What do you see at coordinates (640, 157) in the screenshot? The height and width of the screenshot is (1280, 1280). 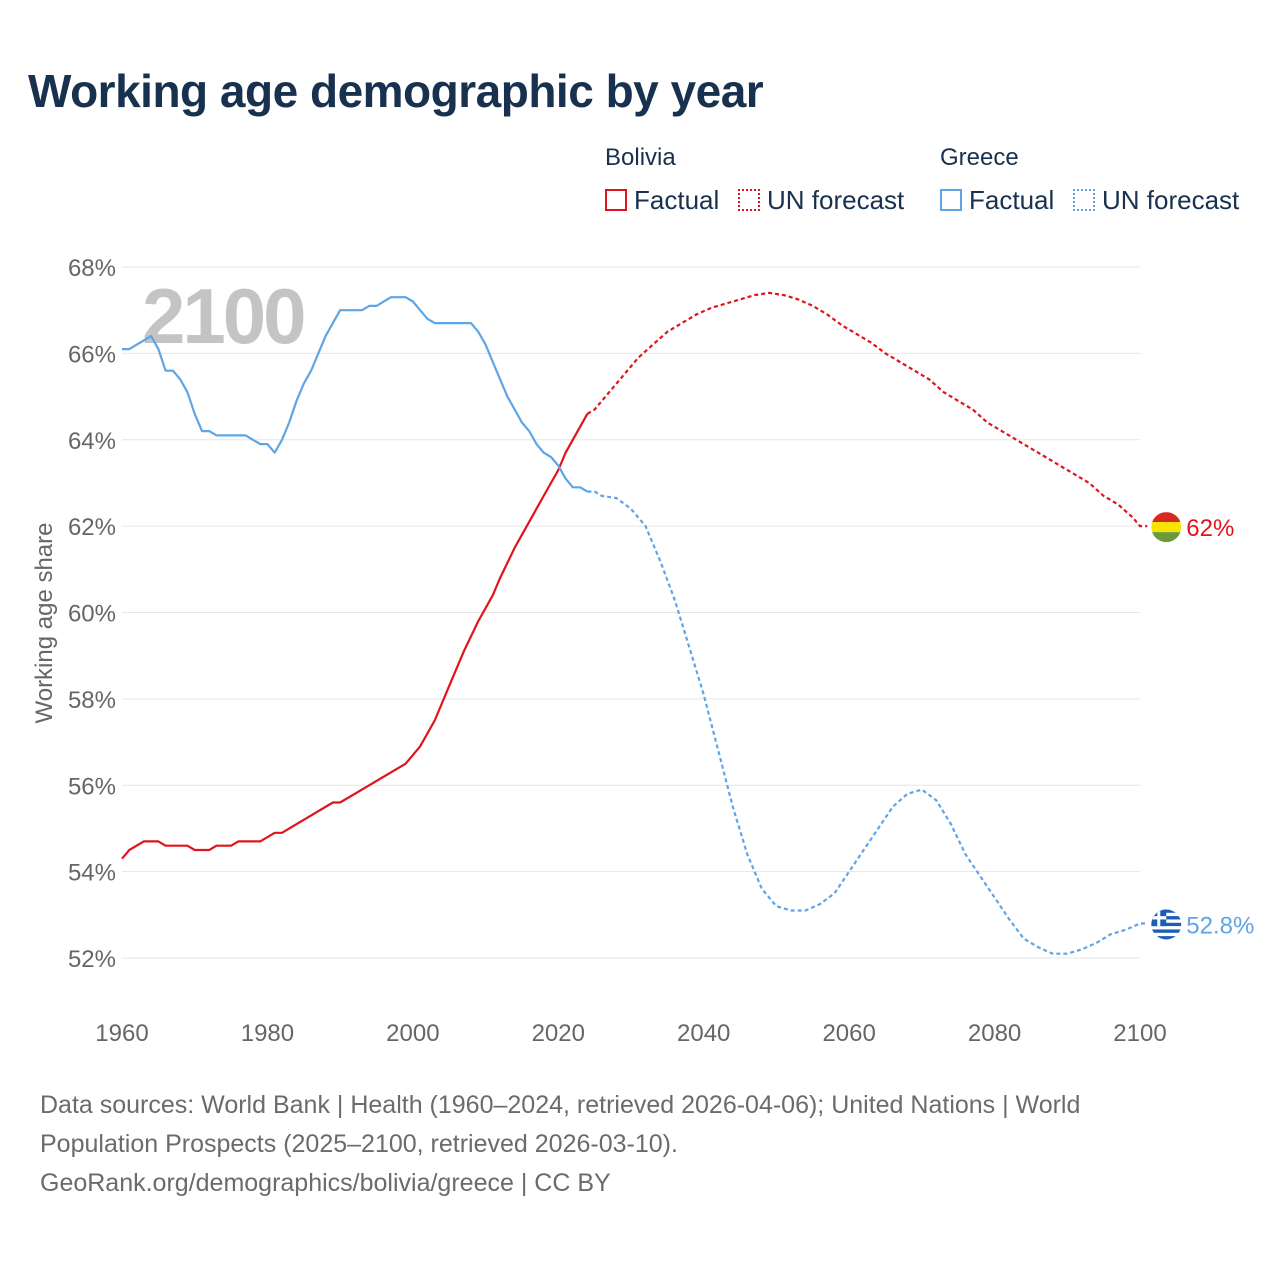 I see `legend-country-bolivia: Bolivia` at bounding box center [640, 157].